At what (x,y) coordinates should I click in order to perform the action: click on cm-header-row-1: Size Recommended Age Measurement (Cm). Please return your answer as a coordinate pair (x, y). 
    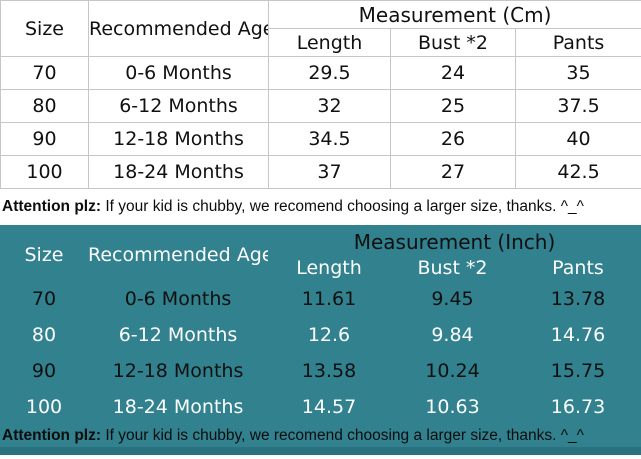
    Looking at the image, I should click on (320, 28).